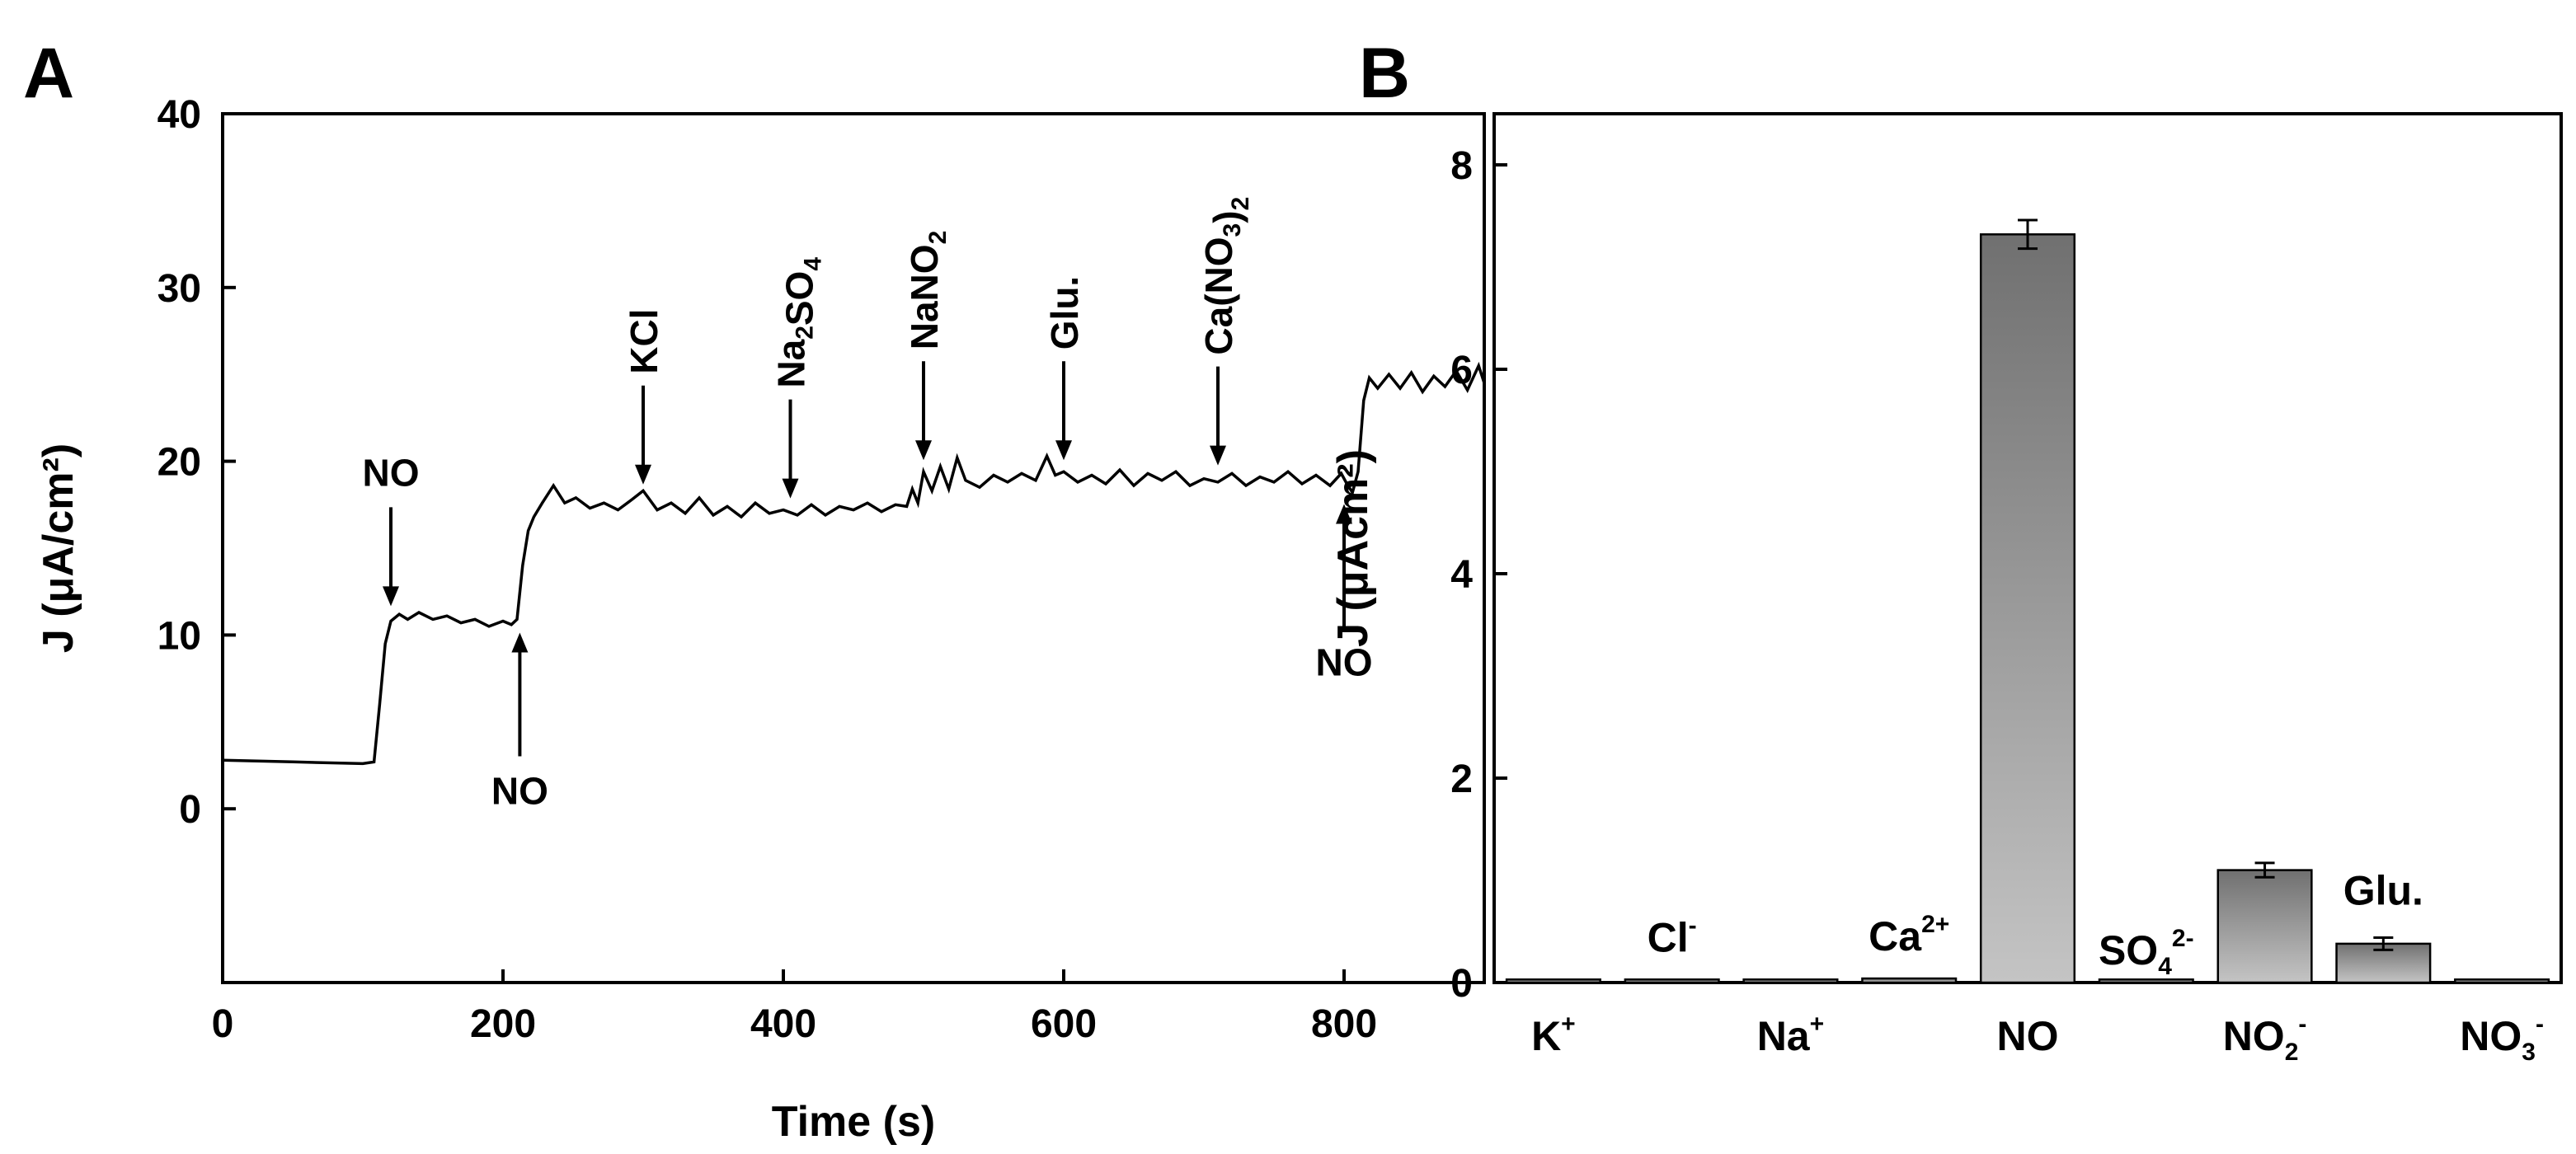 This screenshot has width=2576, height=1154. I want to click on category-label: Glu., so click(2383, 890).